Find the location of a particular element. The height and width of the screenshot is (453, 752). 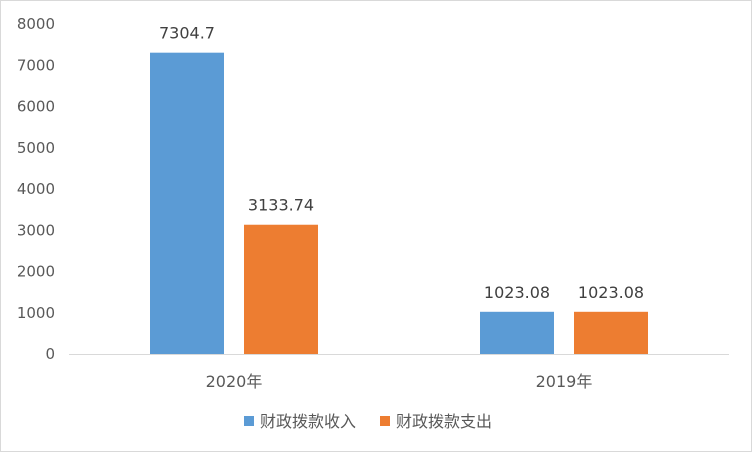

y-tick-label: 5000 is located at coordinates (36, 148).